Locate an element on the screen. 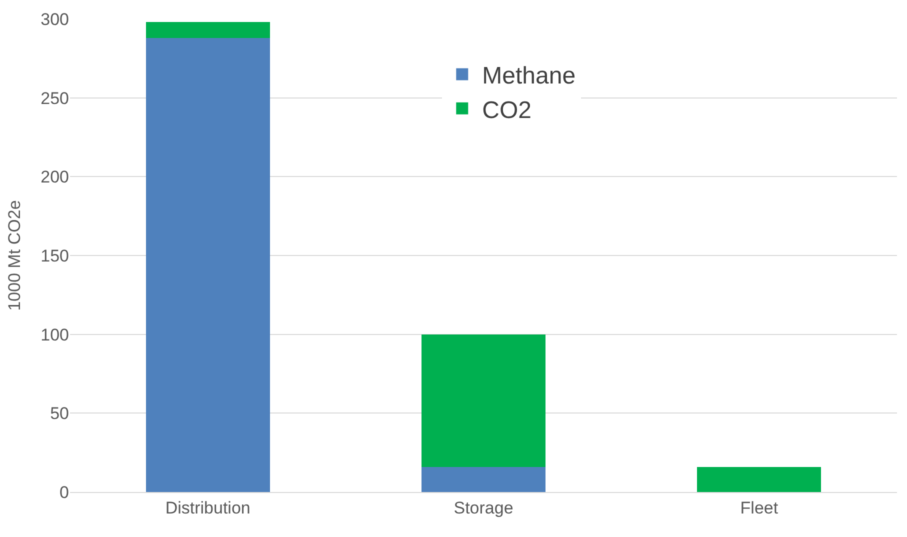  y-tick-label: 0 is located at coordinates (64, 492).